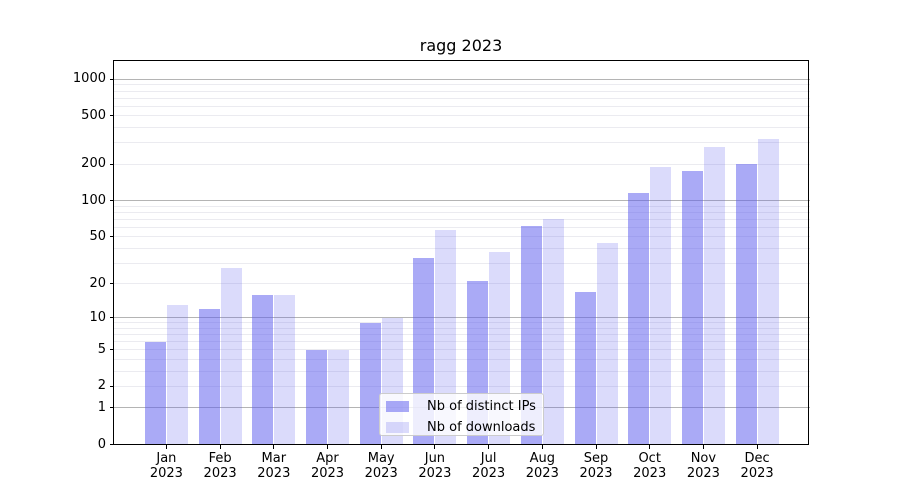  What do you see at coordinates (481, 406) in the screenshot?
I see `legend-label-distinct-ips: Nb of distinct IPs` at bounding box center [481, 406].